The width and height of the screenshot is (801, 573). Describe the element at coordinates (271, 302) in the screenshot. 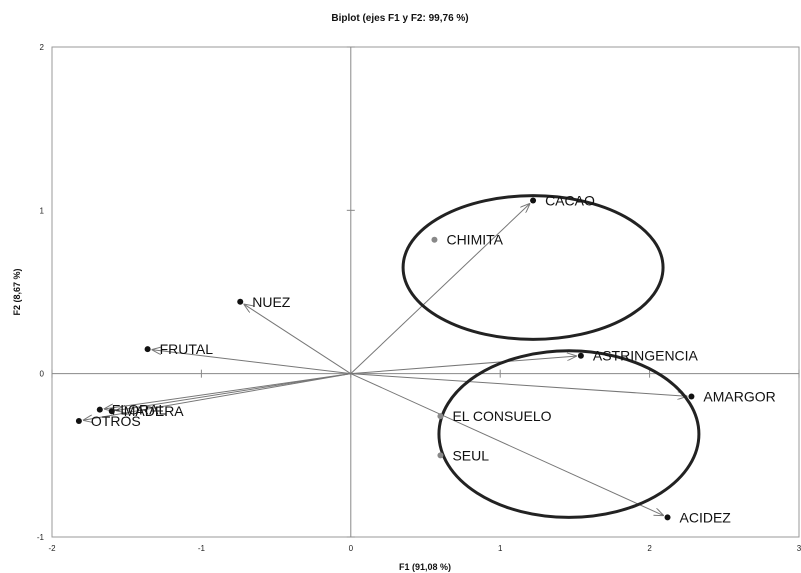

I see `label-nuez: NUEZ` at that location.